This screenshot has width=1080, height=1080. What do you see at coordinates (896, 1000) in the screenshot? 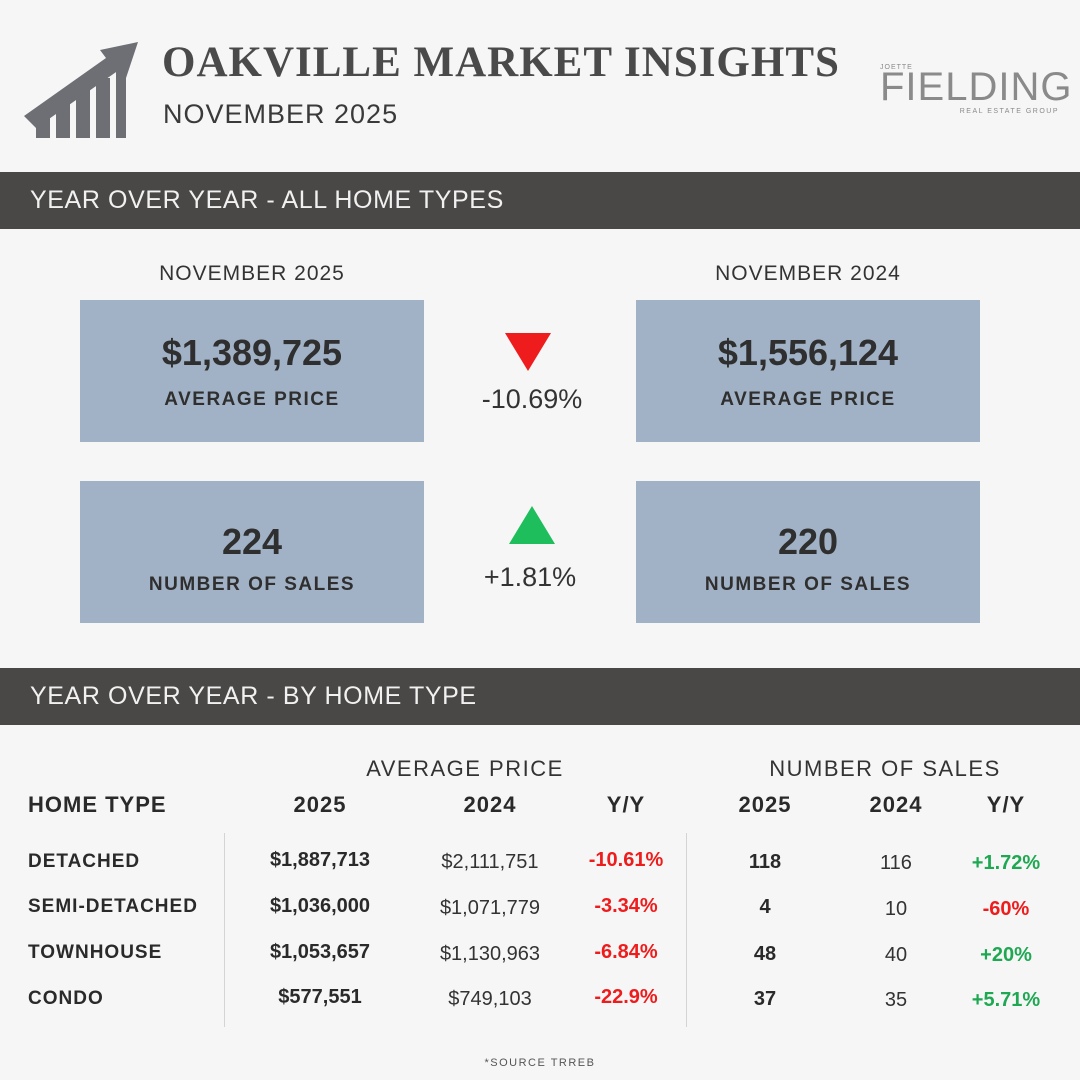
I see `table-cell-sales-2024: 35` at bounding box center [896, 1000].